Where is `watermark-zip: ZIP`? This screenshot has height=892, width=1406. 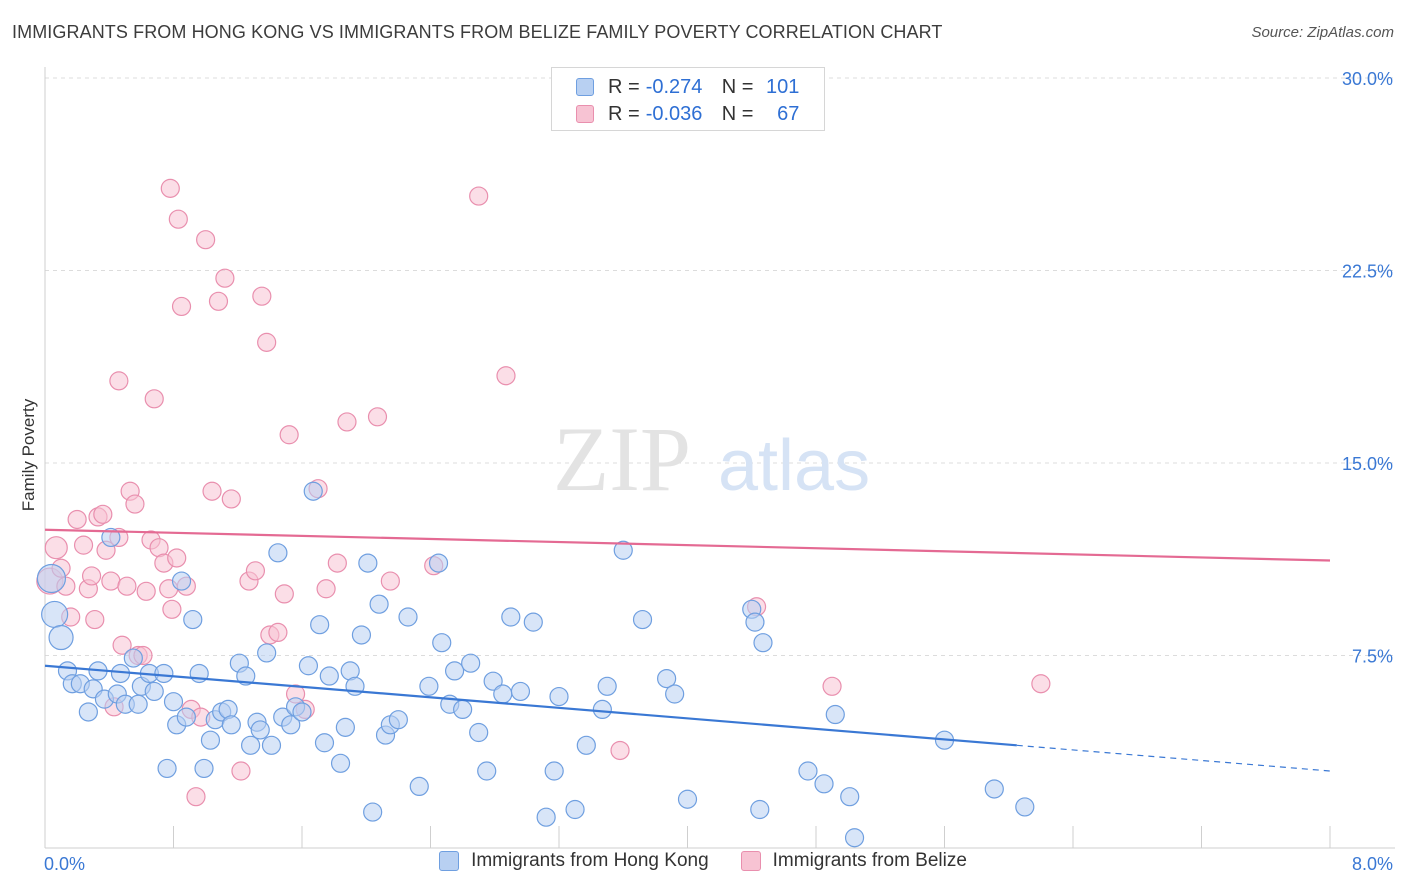 watermark-zip: ZIP is located at coordinates (622, 459).